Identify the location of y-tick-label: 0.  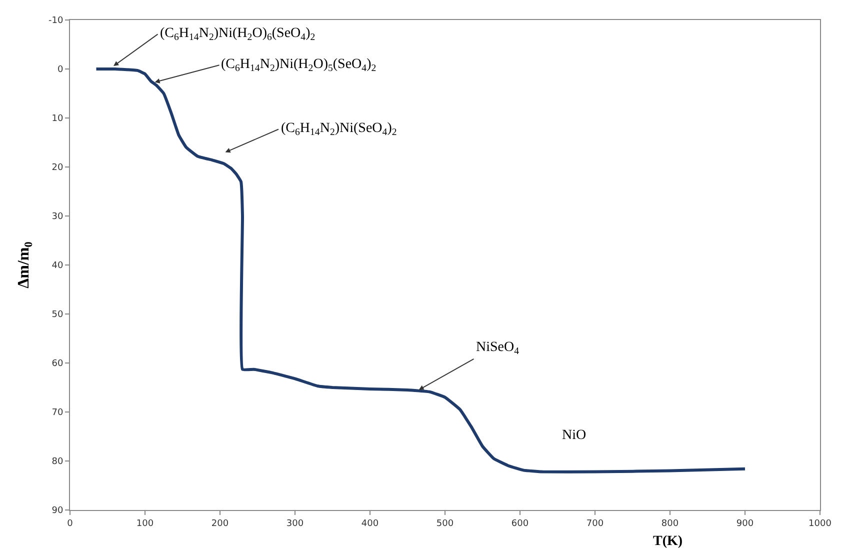
(60, 70).